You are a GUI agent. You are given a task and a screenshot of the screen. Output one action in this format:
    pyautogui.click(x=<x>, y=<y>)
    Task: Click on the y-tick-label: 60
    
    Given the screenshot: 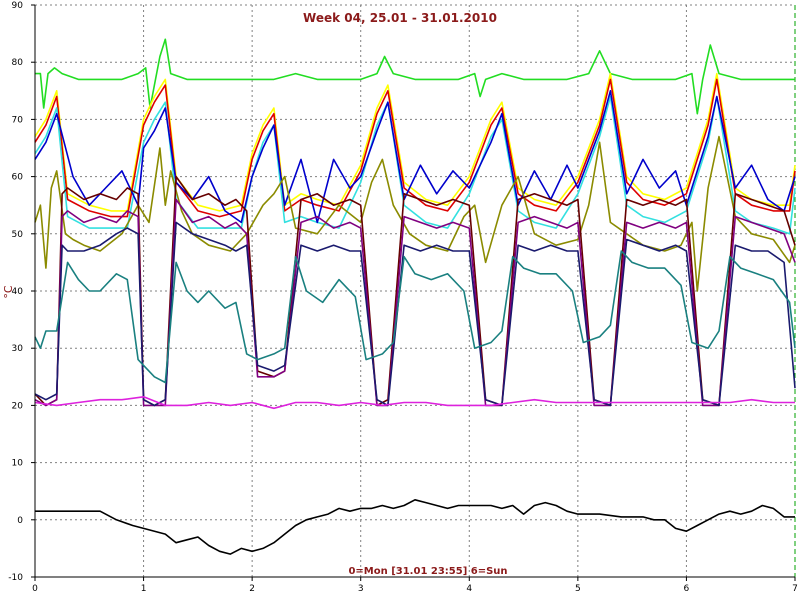 What is the action you would take?
    pyautogui.click(x=18, y=178)
    